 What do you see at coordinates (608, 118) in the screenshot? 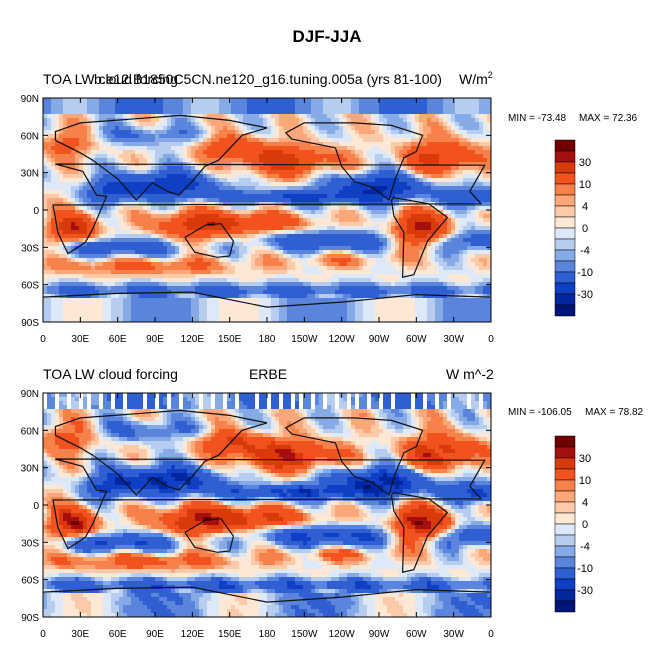
I see `max-stat: MAX = 72.36` at bounding box center [608, 118].